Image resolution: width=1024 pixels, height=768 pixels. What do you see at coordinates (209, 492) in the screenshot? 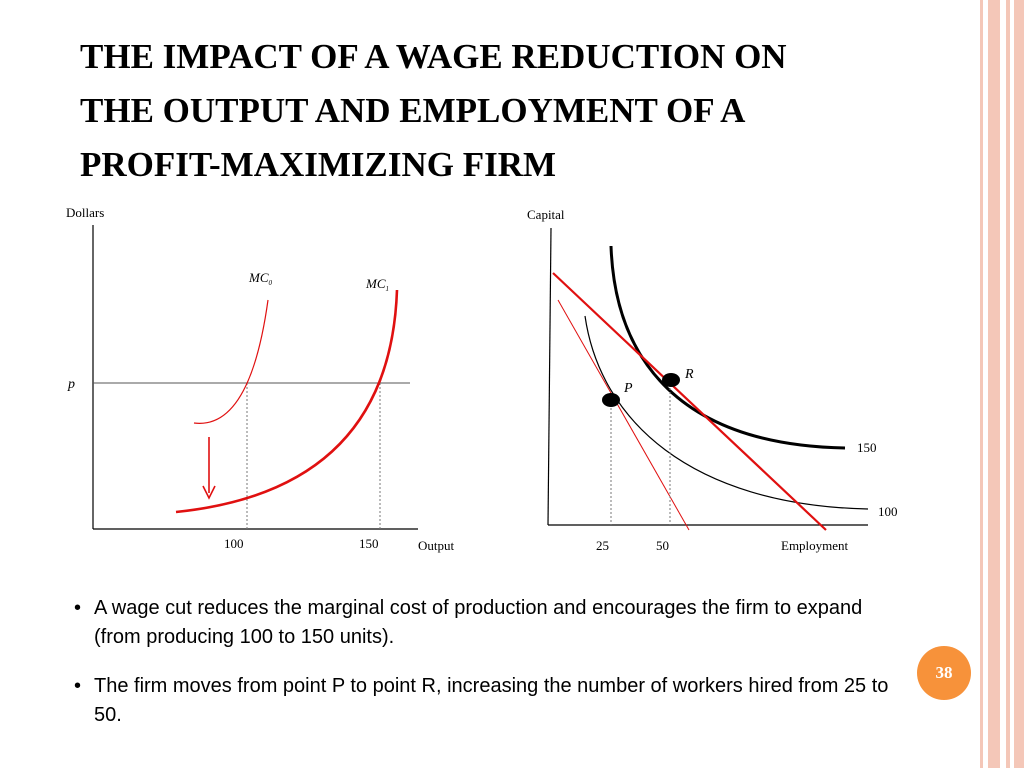
I see `shift-arrow-head` at bounding box center [209, 492].